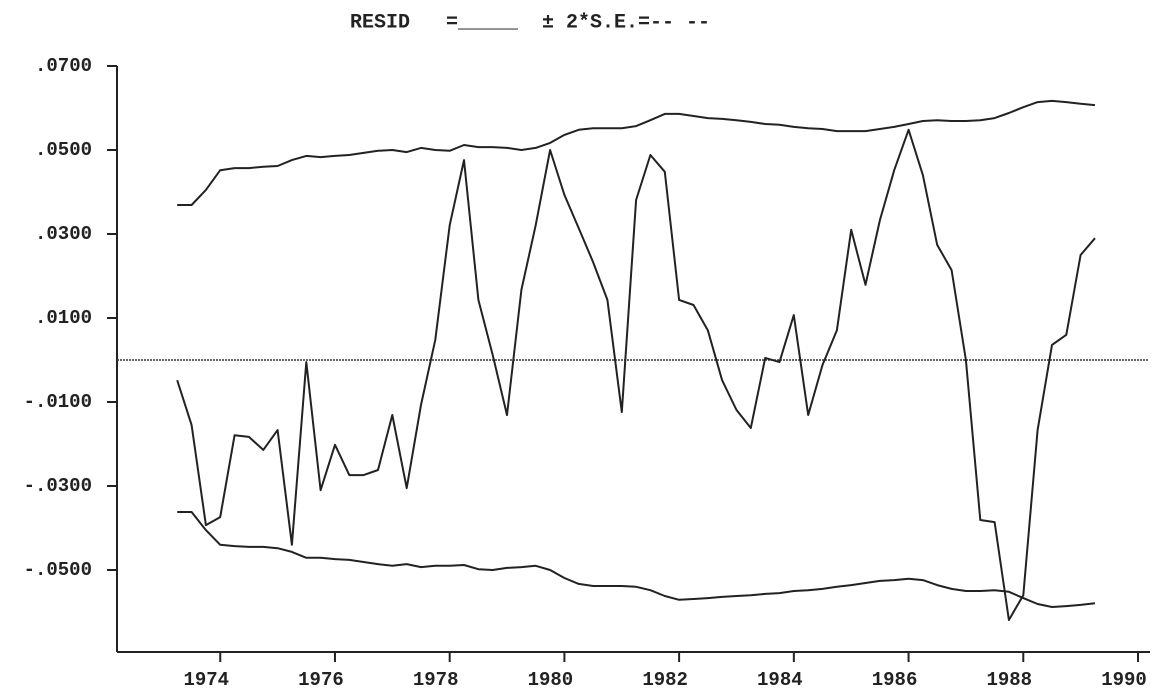 The image size is (1160, 696). Describe the element at coordinates (63, 318) in the screenshot. I see `y-tick-label: .0100` at that location.